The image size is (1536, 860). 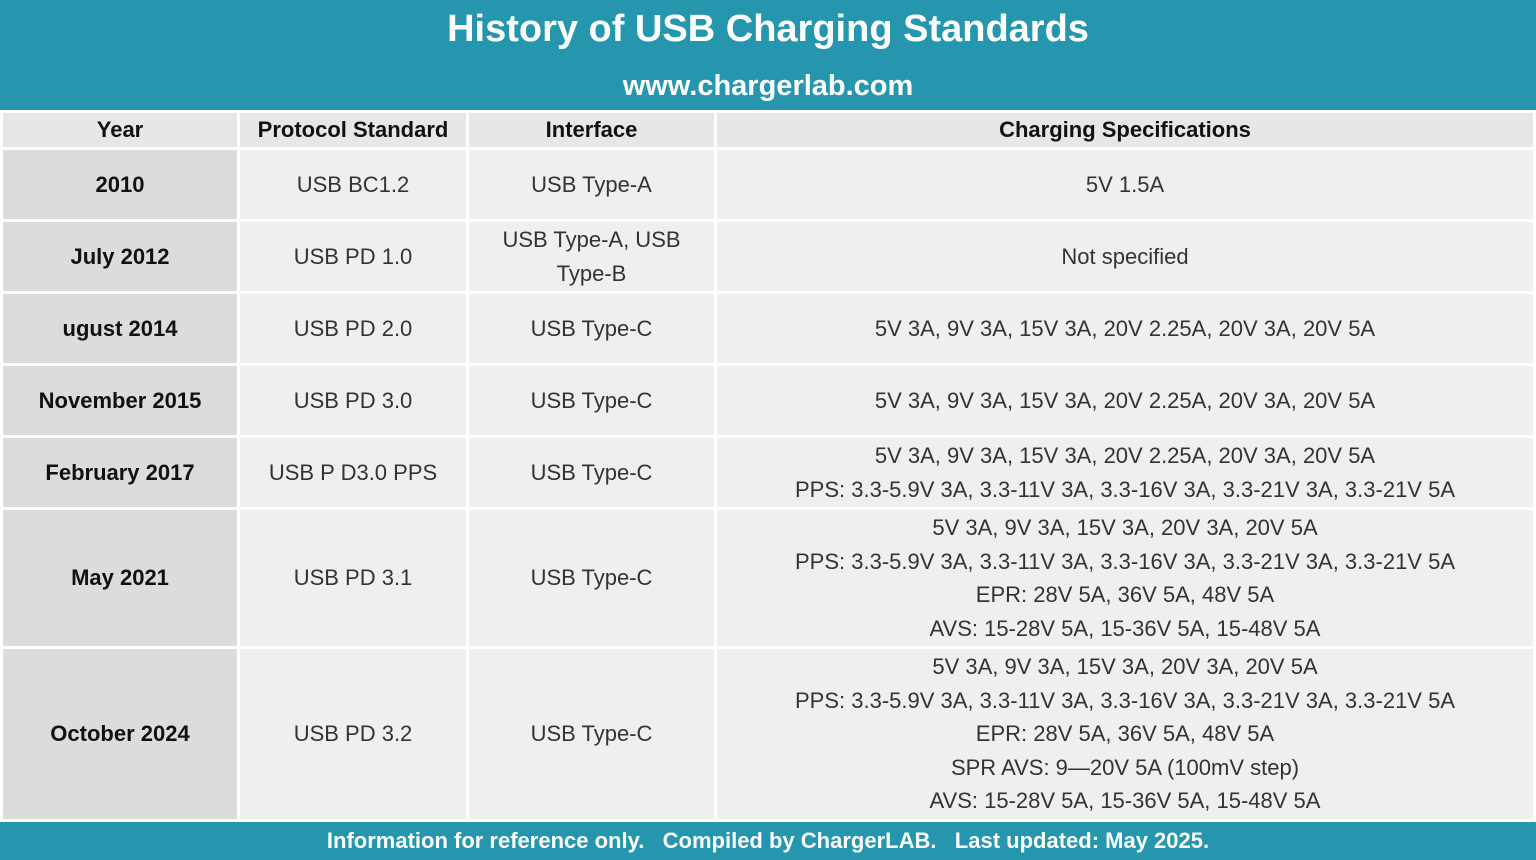 What do you see at coordinates (120, 130) in the screenshot?
I see `column-header-year: Year` at bounding box center [120, 130].